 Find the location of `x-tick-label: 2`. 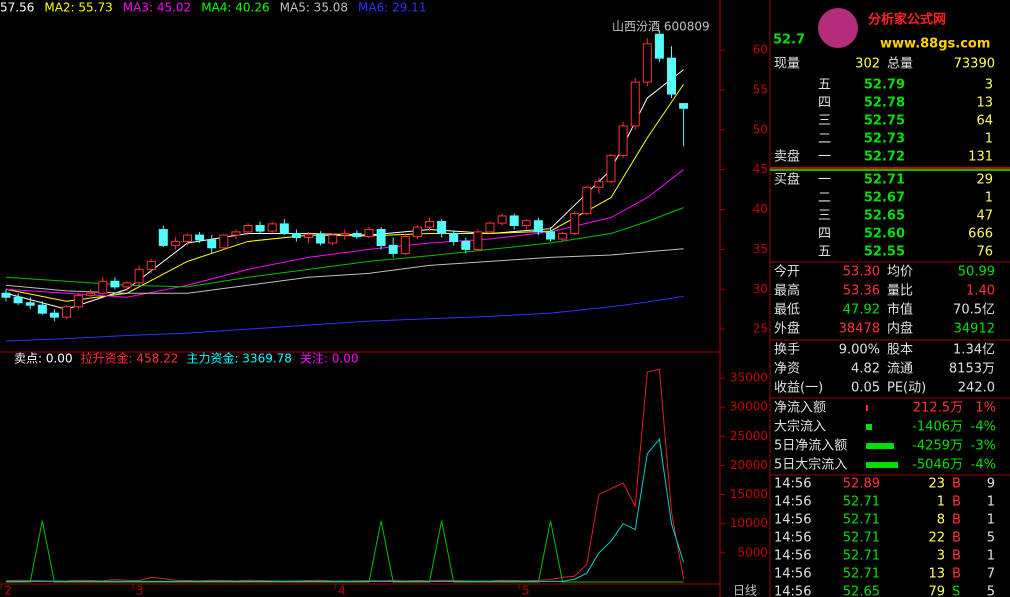

x-tick-label: 2 is located at coordinates (8, 590).